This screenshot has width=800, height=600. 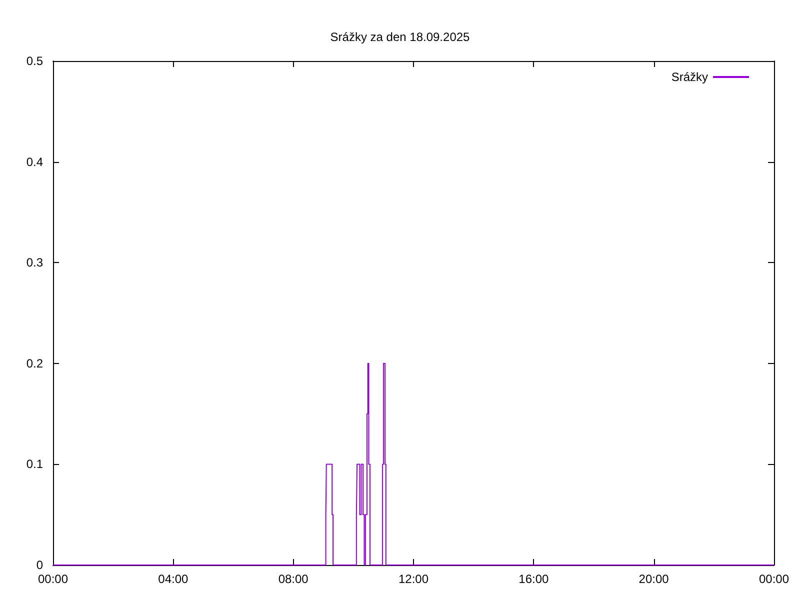 What do you see at coordinates (173, 579) in the screenshot?
I see `x-tick-label: 04:00` at bounding box center [173, 579].